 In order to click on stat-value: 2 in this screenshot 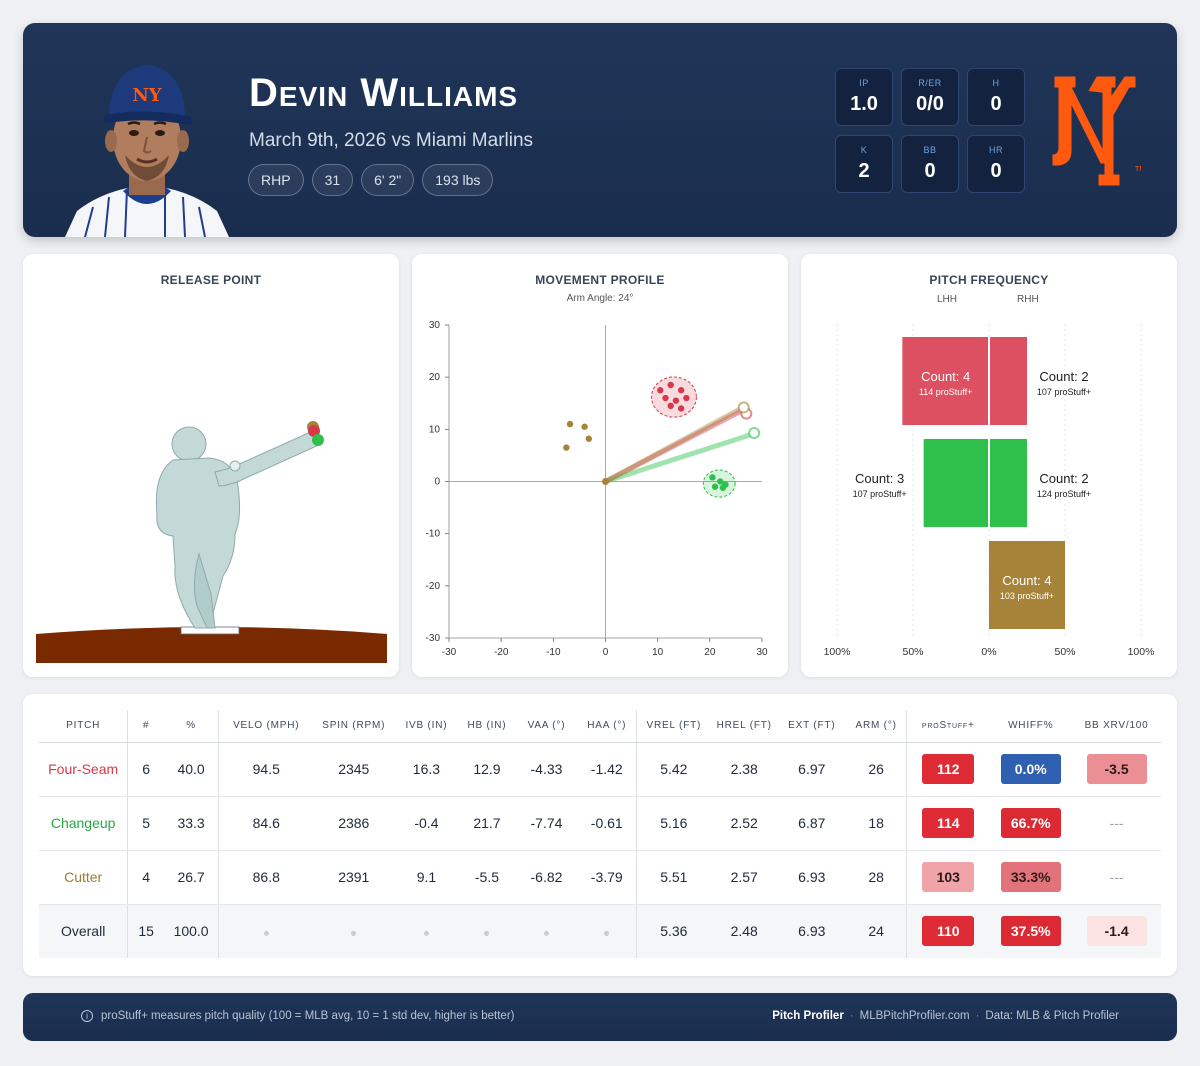, I will do `click(864, 171)`.